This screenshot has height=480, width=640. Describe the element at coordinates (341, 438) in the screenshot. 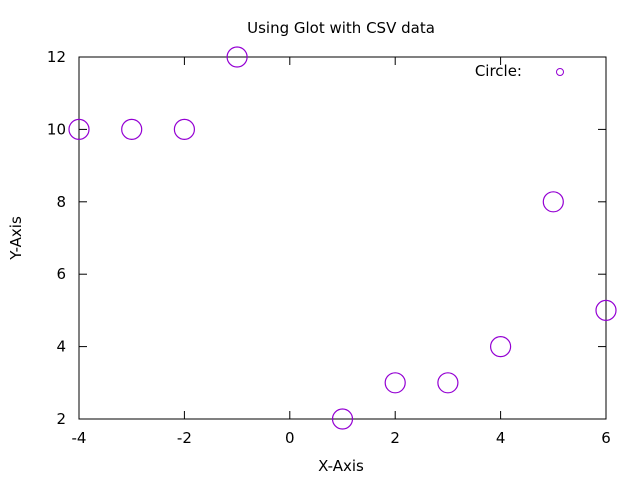

I see `x-tick-labels: -4 -2 0 2 4 6` at that location.